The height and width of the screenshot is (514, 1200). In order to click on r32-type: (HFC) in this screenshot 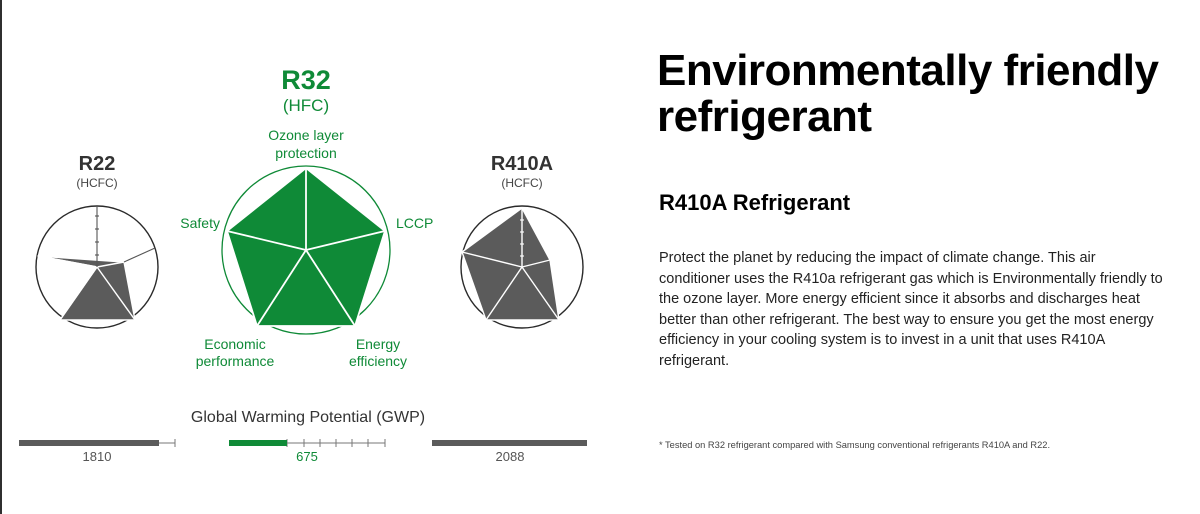, I will do `click(306, 105)`.